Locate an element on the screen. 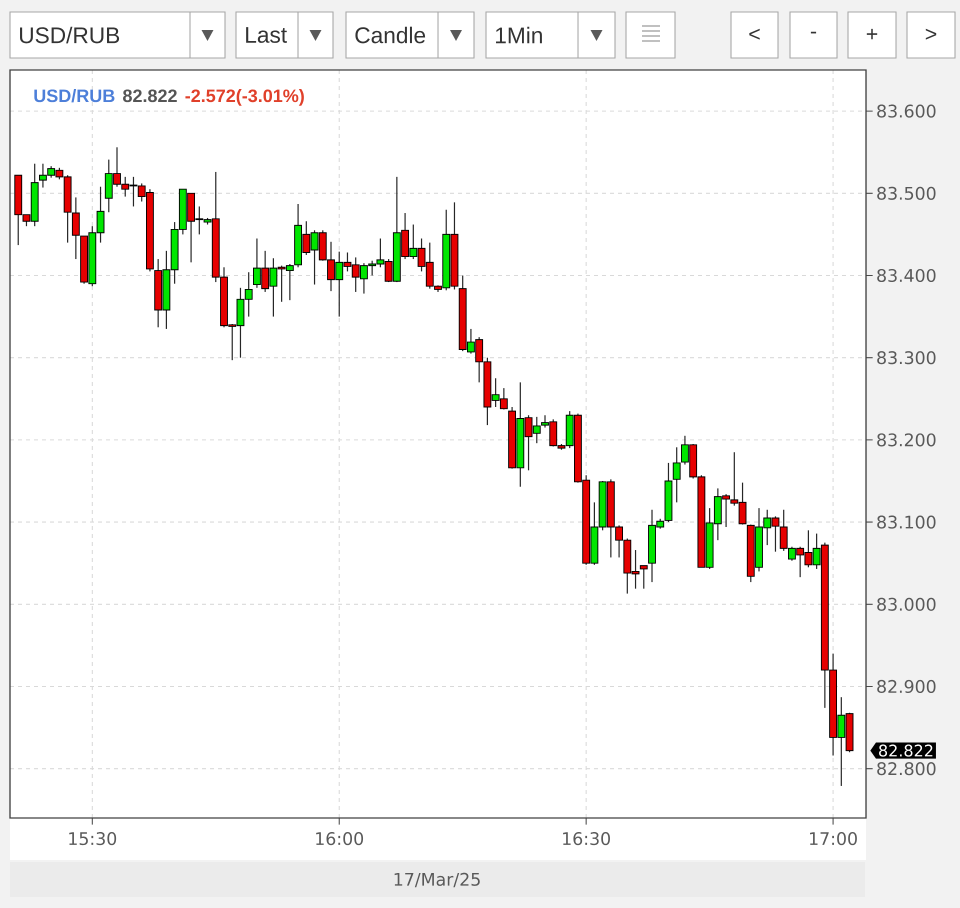 The image size is (960, 908). x-tick-label: 17:00 is located at coordinates (833, 839).